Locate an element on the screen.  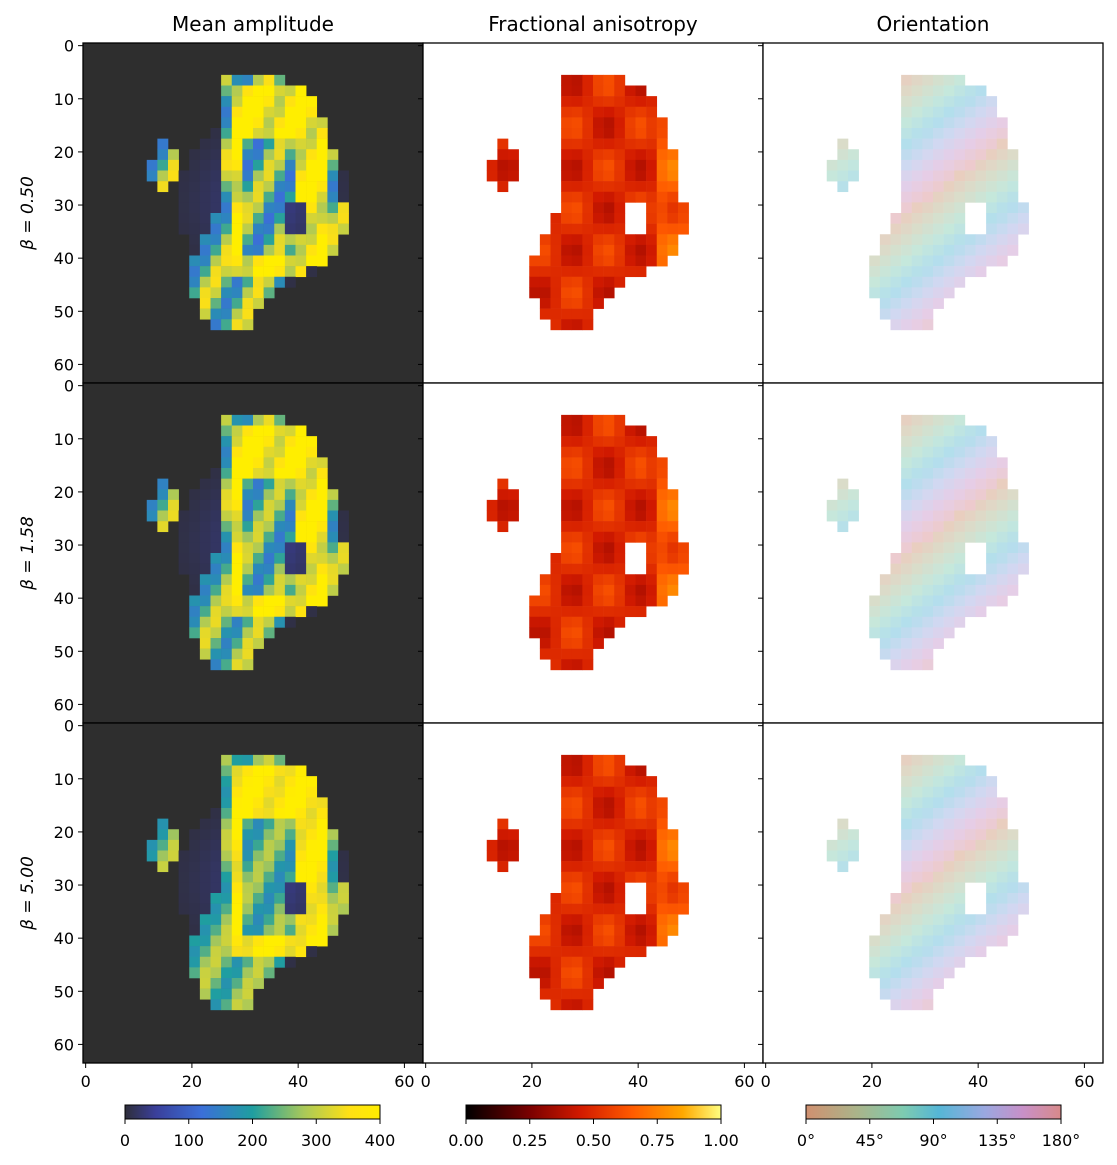
y-tick-label: 40 is located at coordinates (64, 258).